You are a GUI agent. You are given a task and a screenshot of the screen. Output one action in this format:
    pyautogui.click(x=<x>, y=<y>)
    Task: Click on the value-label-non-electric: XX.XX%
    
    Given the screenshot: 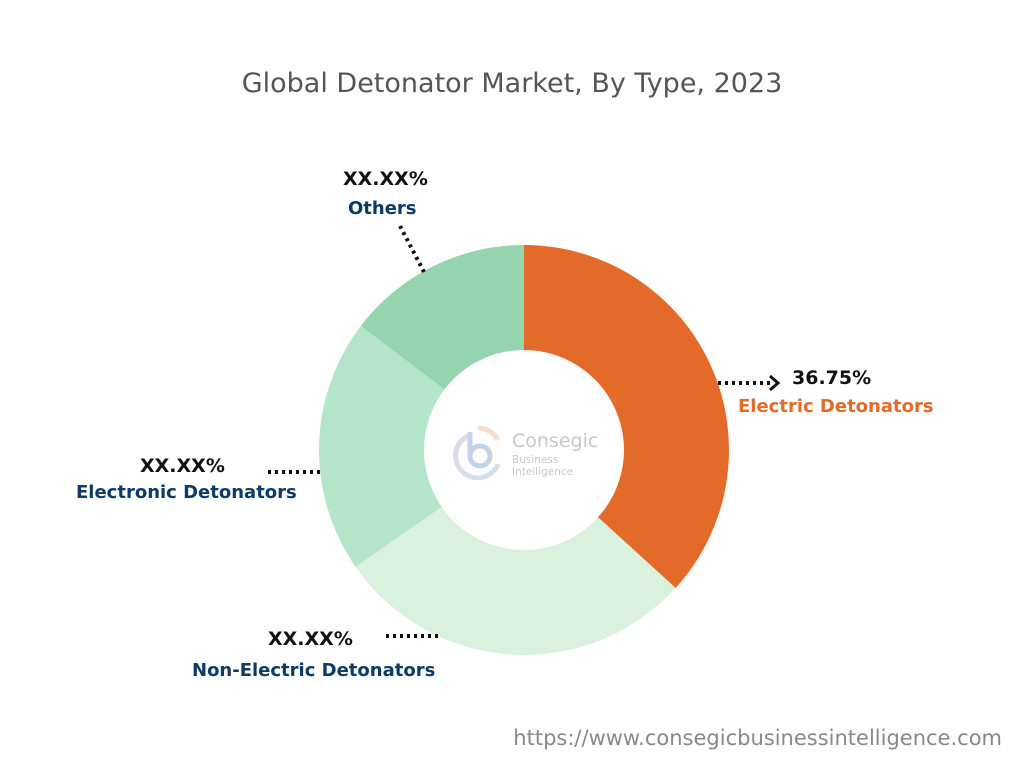 What is the action you would take?
    pyautogui.click(x=310, y=639)
    